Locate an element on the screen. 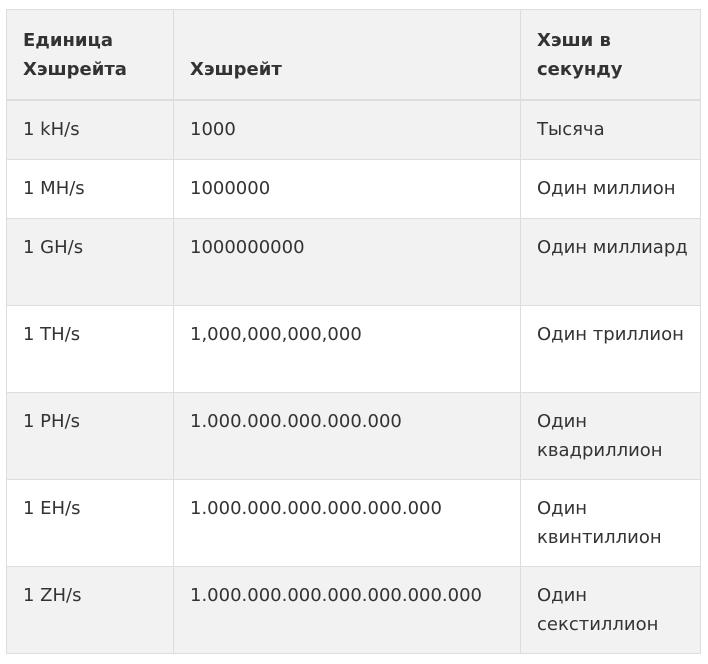 This screenshot has width=708, height=664. header-row: Единица Хэшрейта Хэшрейт Хэши в секунду is located at coordinates (353, 55).